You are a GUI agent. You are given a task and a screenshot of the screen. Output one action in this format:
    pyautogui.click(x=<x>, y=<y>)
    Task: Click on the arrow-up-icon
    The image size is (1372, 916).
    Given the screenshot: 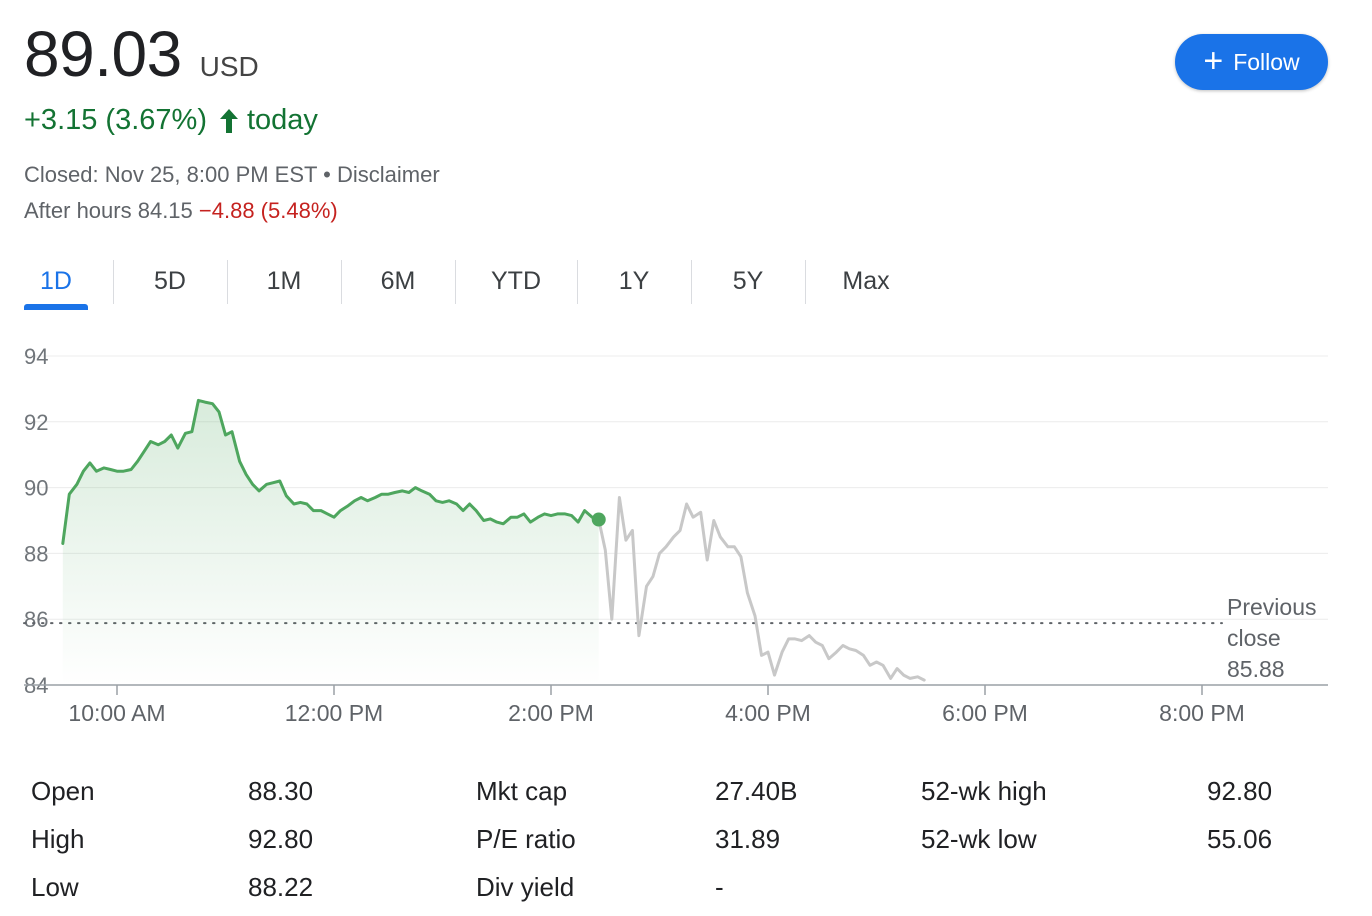 What is the action you would take?
    pyautogui.click(x=228, y=120)
    